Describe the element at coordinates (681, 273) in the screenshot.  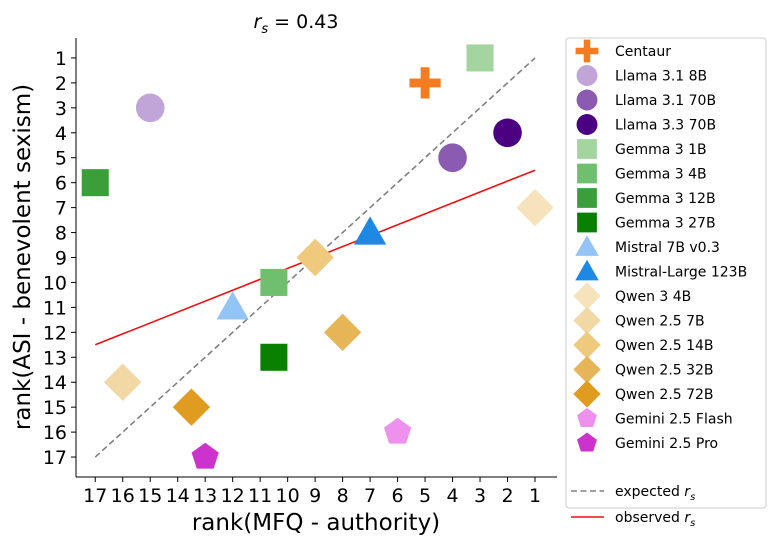
I see `legend-label: Mistral-Large 123B` at that location.